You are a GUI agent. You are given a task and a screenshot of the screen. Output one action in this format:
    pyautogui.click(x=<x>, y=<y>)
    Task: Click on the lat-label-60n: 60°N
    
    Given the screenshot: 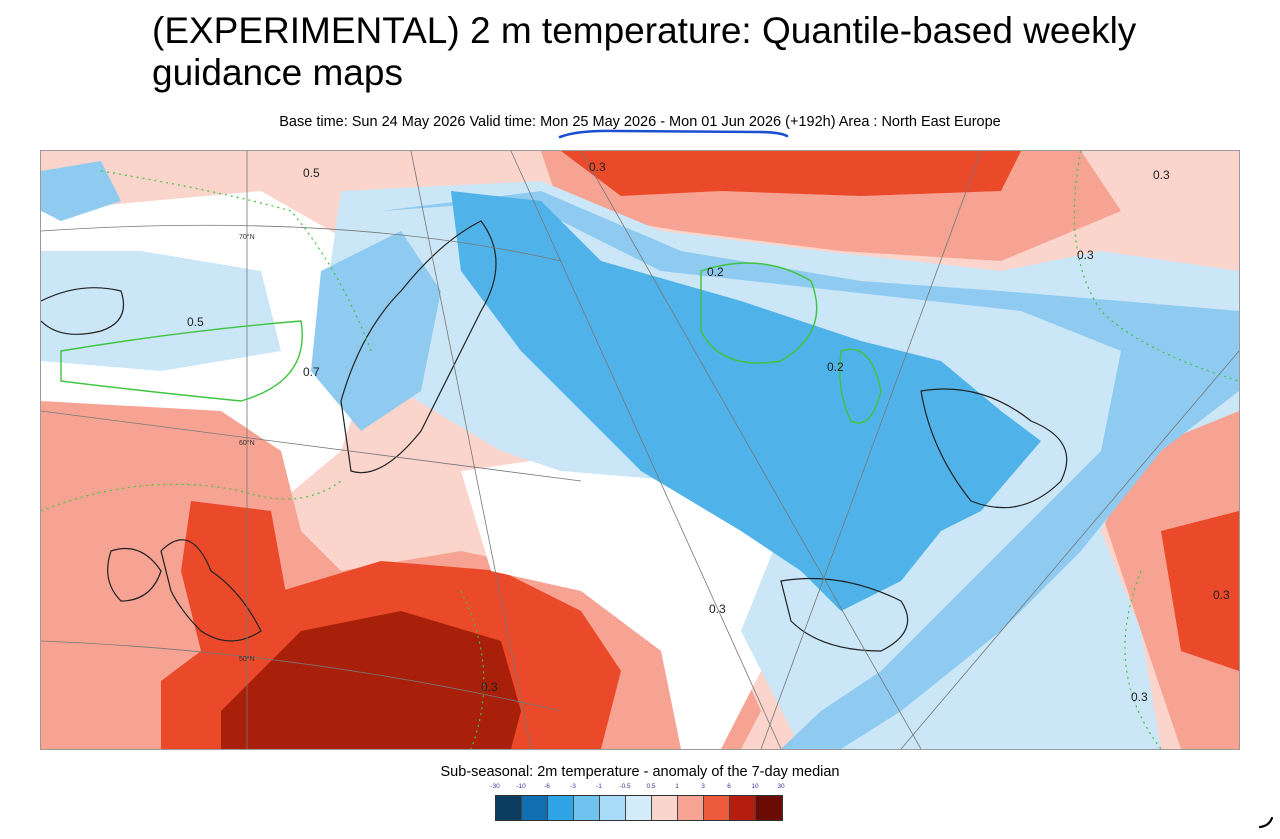 What is the action you would take?
    pyautogui.click(x=247, y=443)
    